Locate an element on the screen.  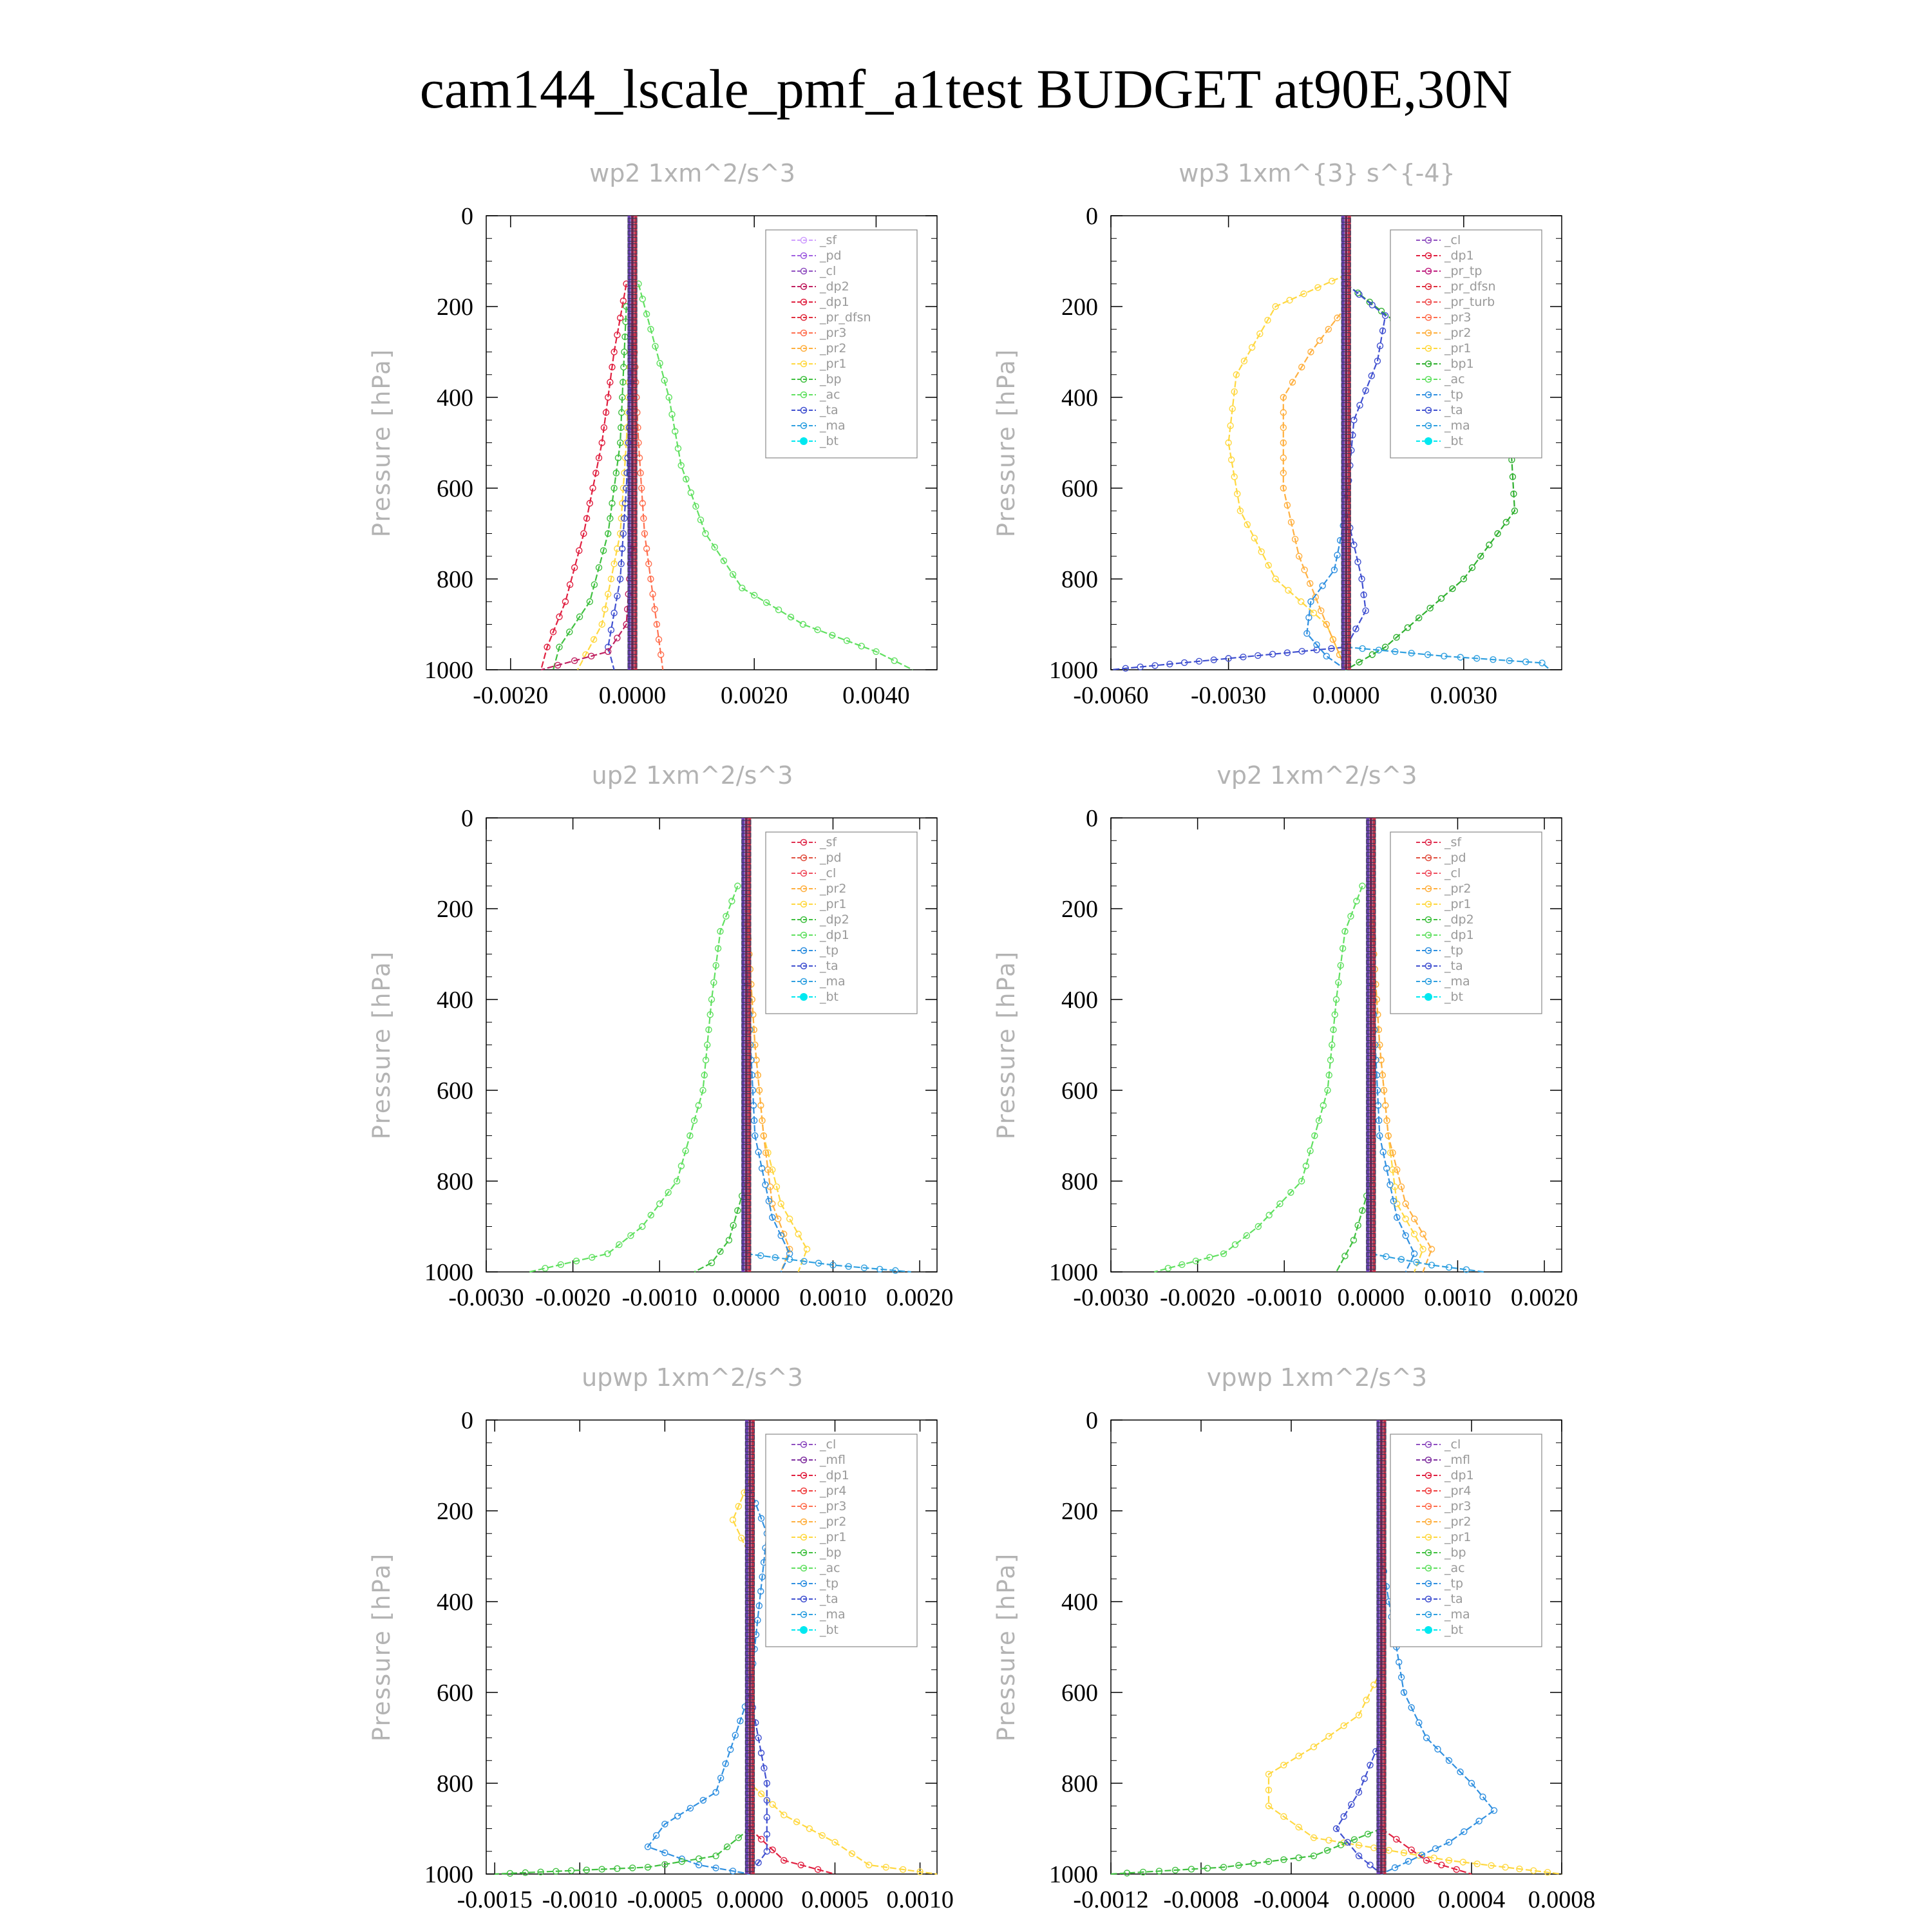
y-tick-label: 400 is located at coordinates (455, 1001).